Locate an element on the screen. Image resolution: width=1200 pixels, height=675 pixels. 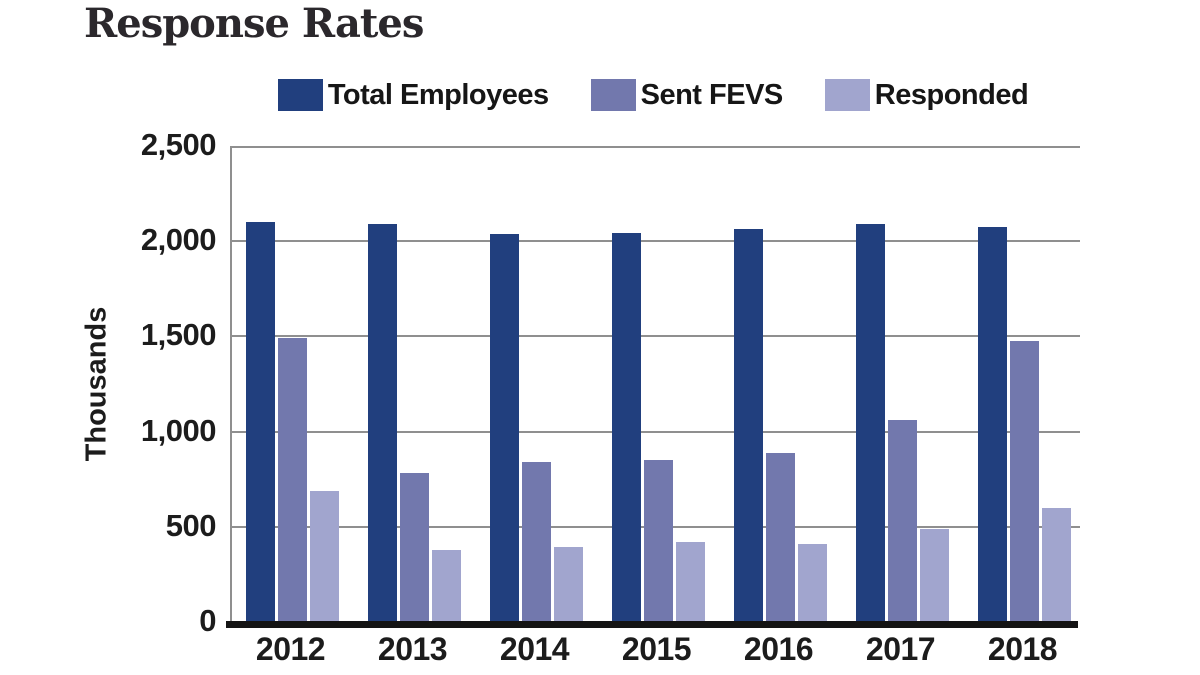
ytick-label-1500: 1,500 is located at coordinates (178, 335).